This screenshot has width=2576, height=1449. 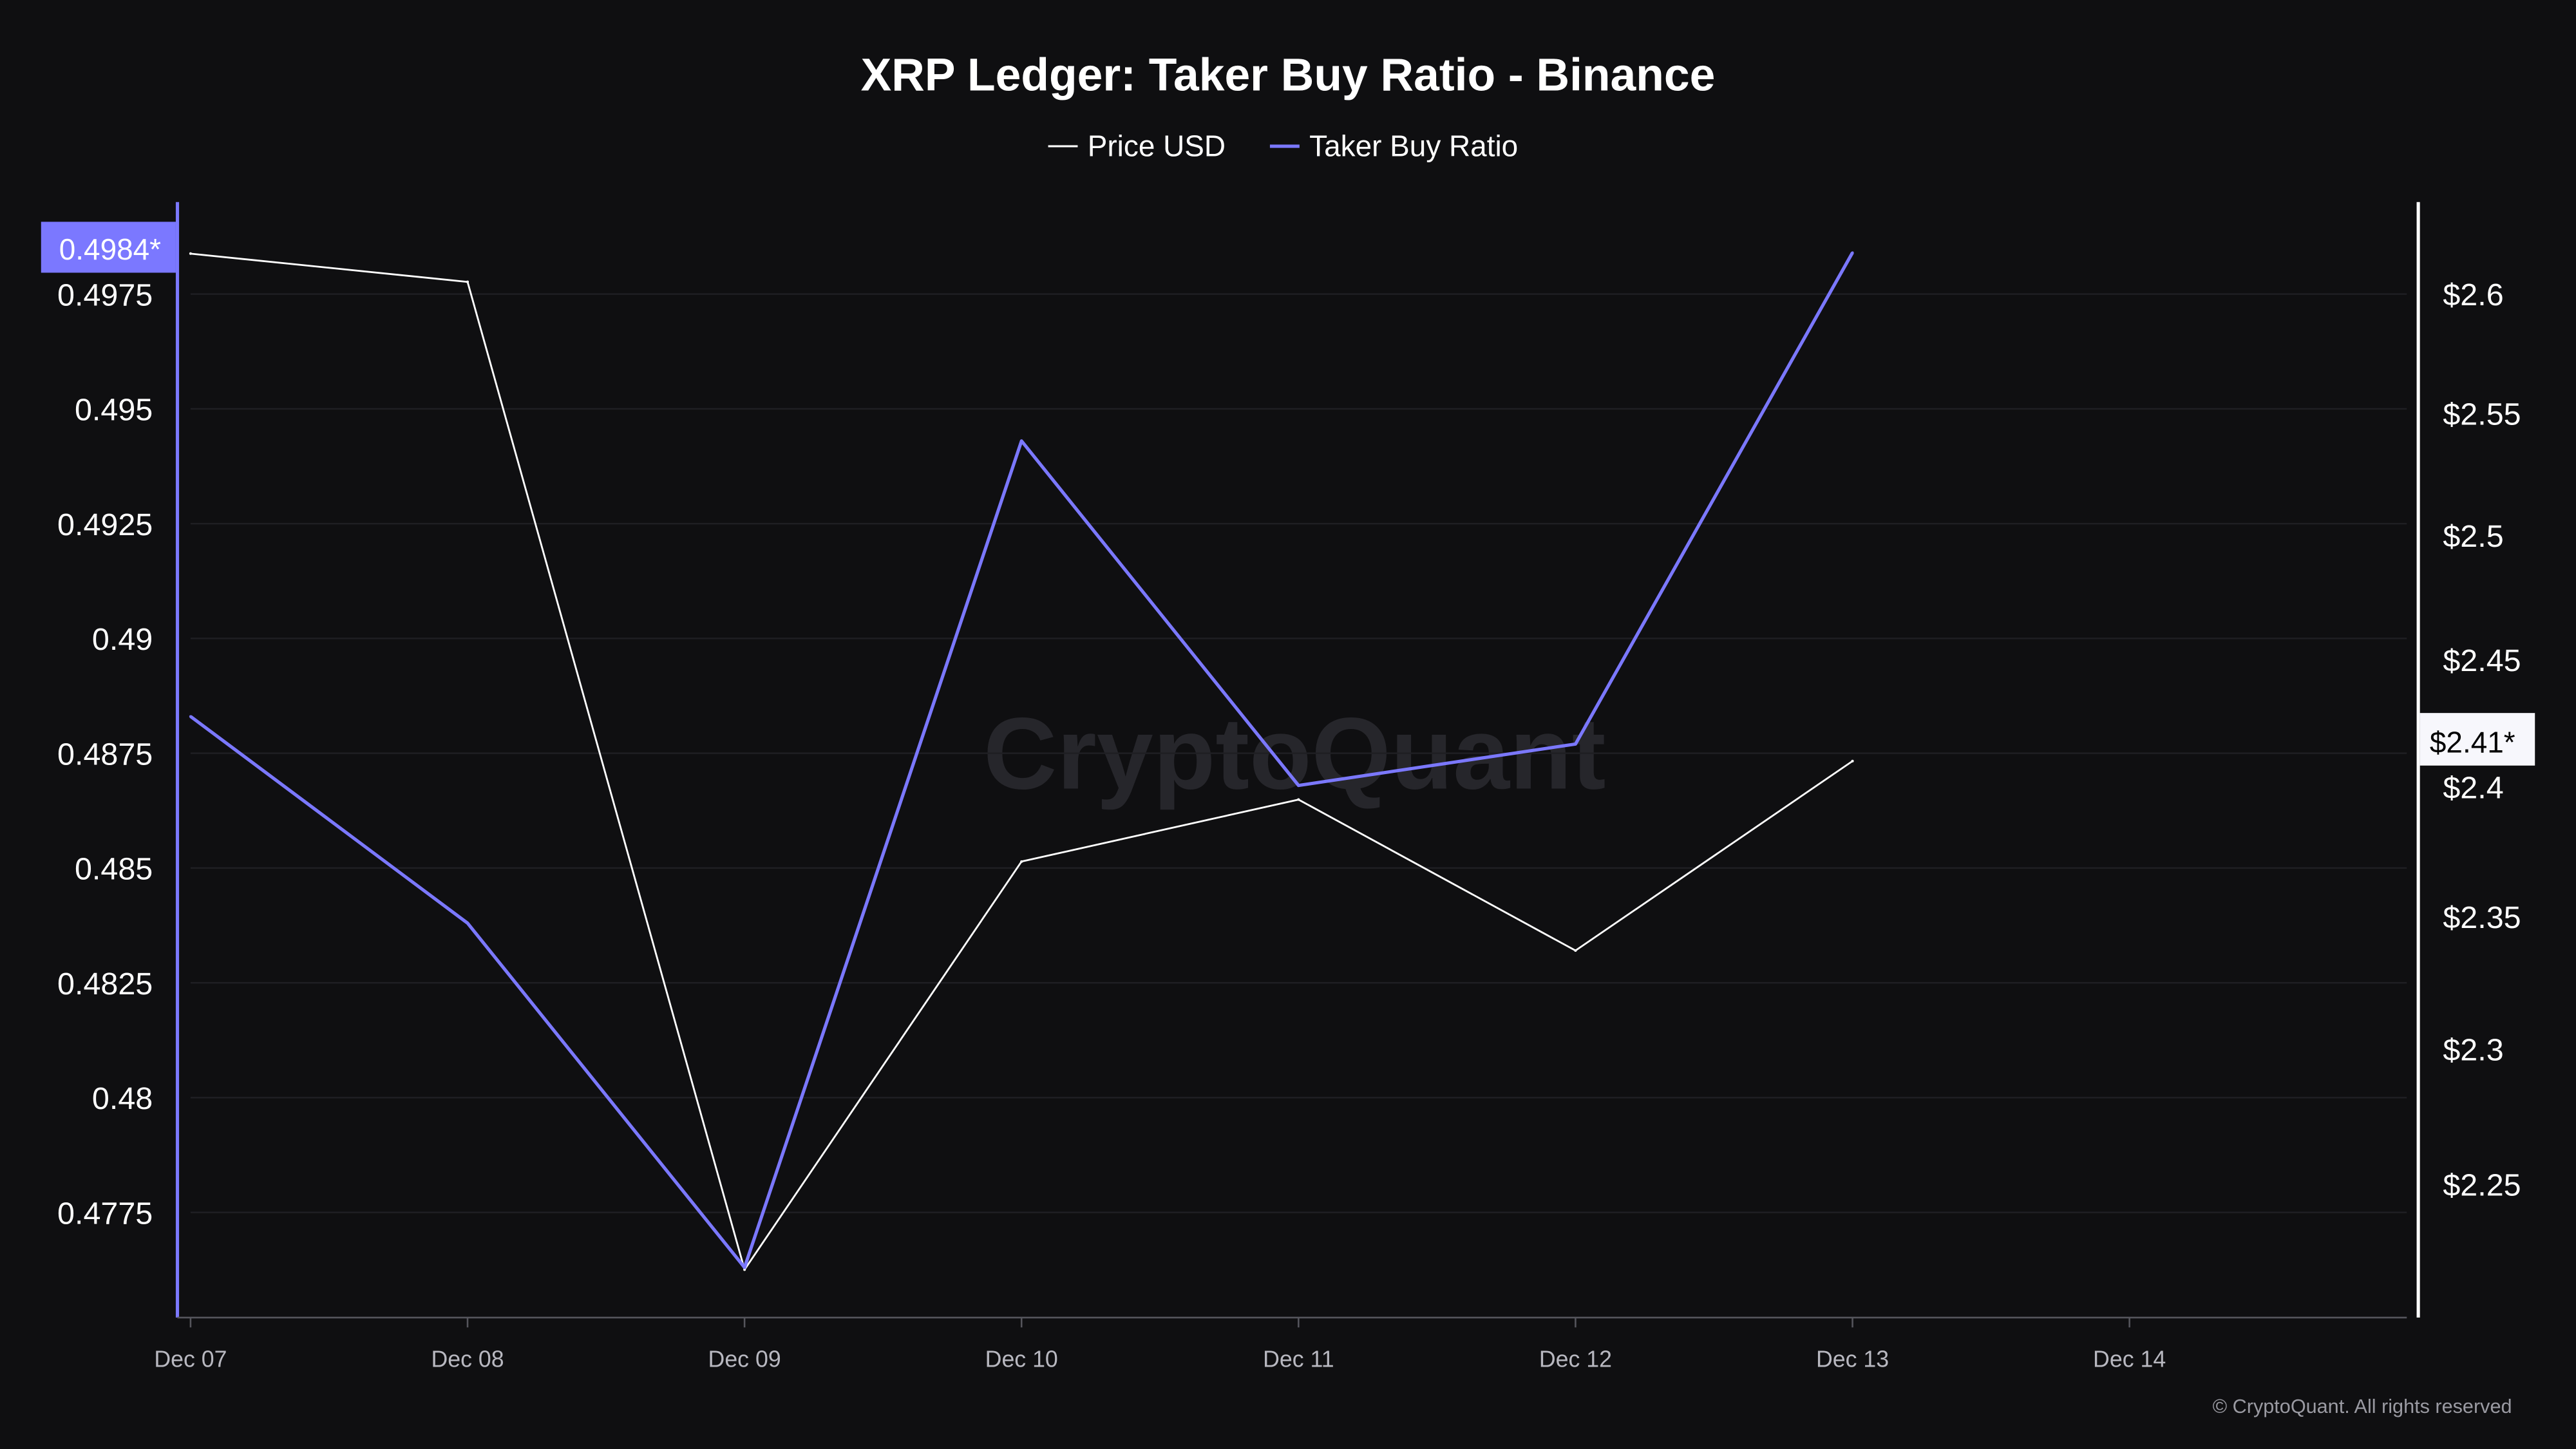 What do you see at coordinates (2473, 295) in the screenshot?
I see `right-tick-label: $2.6` at bounding box center [2473, 295].